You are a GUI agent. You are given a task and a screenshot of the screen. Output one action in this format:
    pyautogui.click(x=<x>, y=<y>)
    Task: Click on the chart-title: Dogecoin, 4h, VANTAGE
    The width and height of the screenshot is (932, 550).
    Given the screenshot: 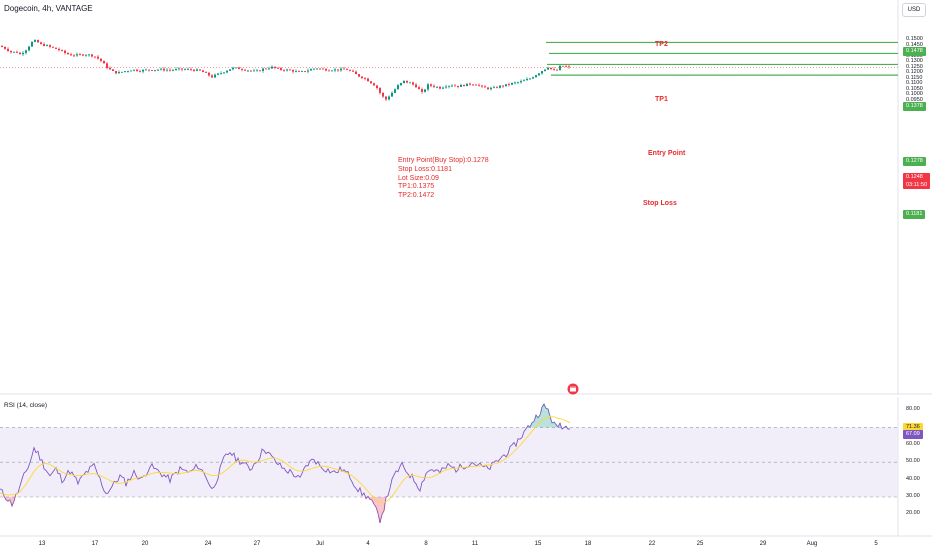 What is the action you would take?
    pyautogui.click(x=48, y=8)
    